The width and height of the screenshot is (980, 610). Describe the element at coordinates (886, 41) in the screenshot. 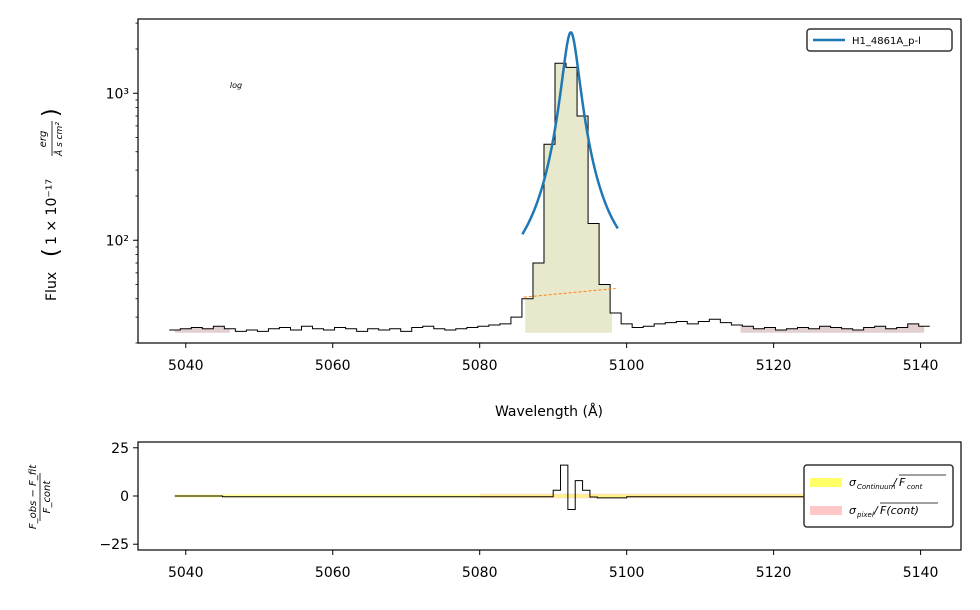

I see `legend-label-profile: H1_4861A_p-l` at that location.